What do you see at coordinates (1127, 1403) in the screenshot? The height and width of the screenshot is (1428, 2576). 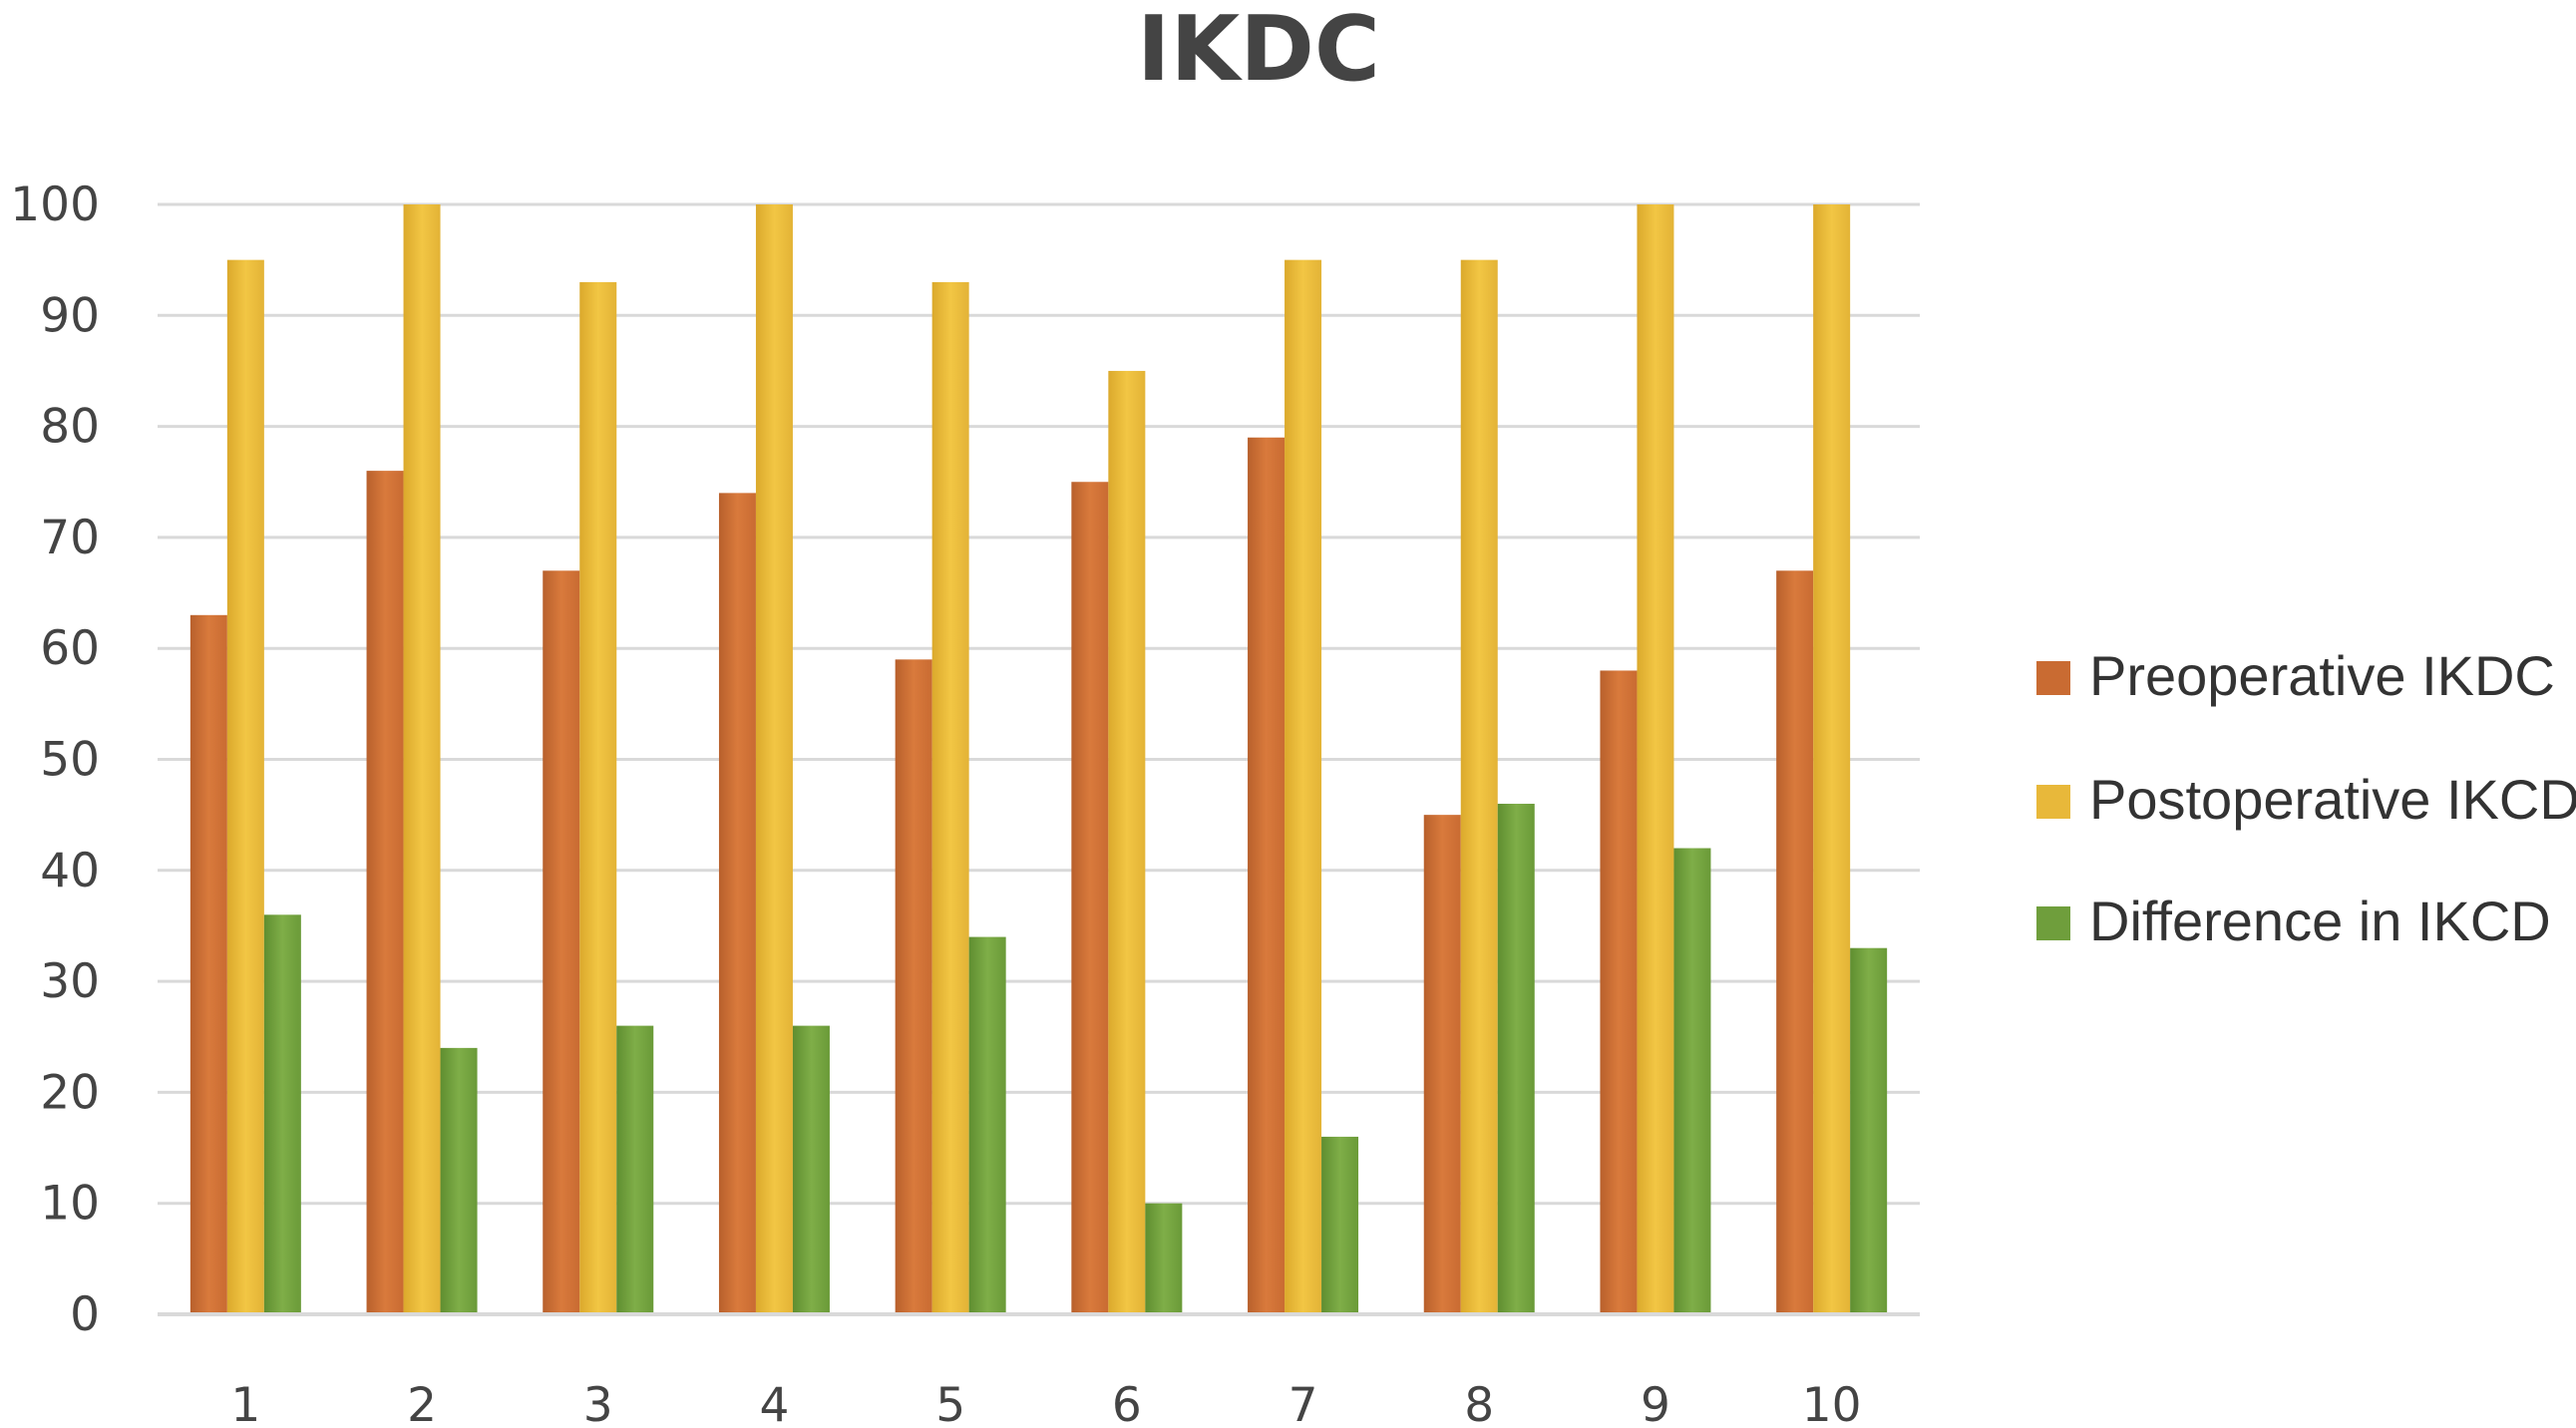 I see `x-tick-label: 6` at bounding box center [1127, 1403].